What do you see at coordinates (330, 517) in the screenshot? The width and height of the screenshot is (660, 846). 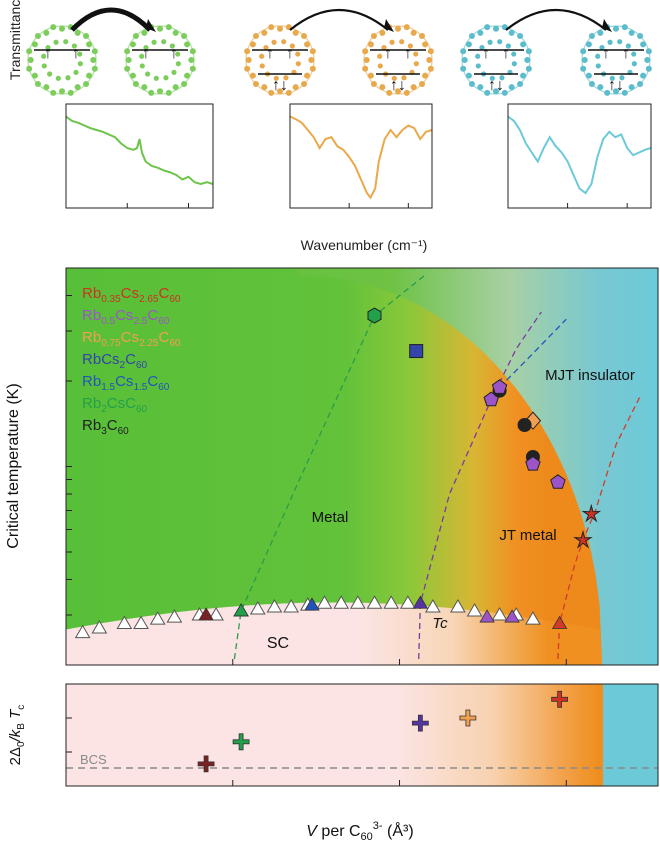 I see `region-label-metal: Metal` at bounding box center [330, 517].